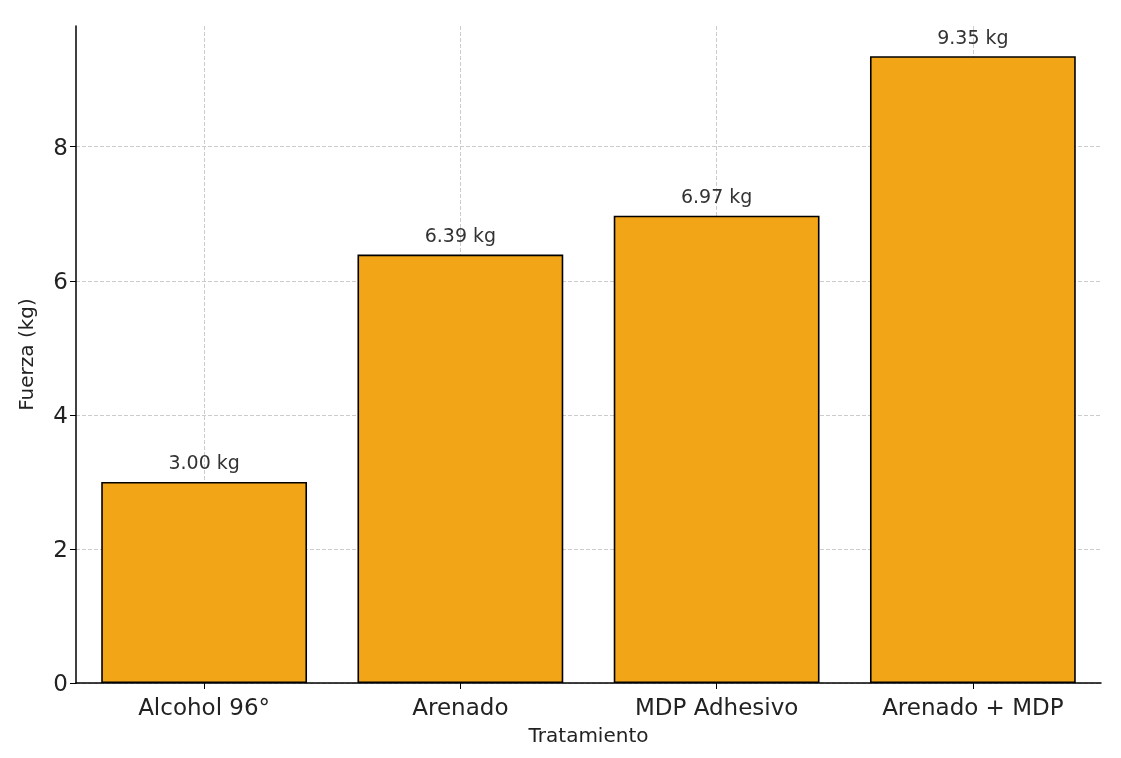  Describe the element at coordinates (60, 683) in the screenshot. I see `y-tick-label: 0` at that location.